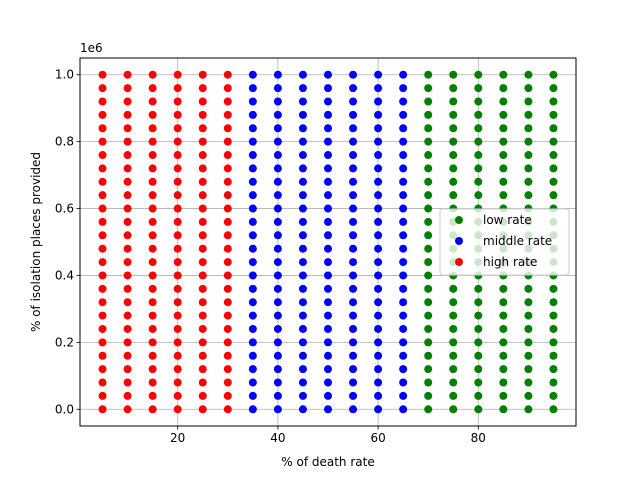 Image resolution: width=640 pixels, height=480 pixels. I want to click on legend-box, so click(504, 242).